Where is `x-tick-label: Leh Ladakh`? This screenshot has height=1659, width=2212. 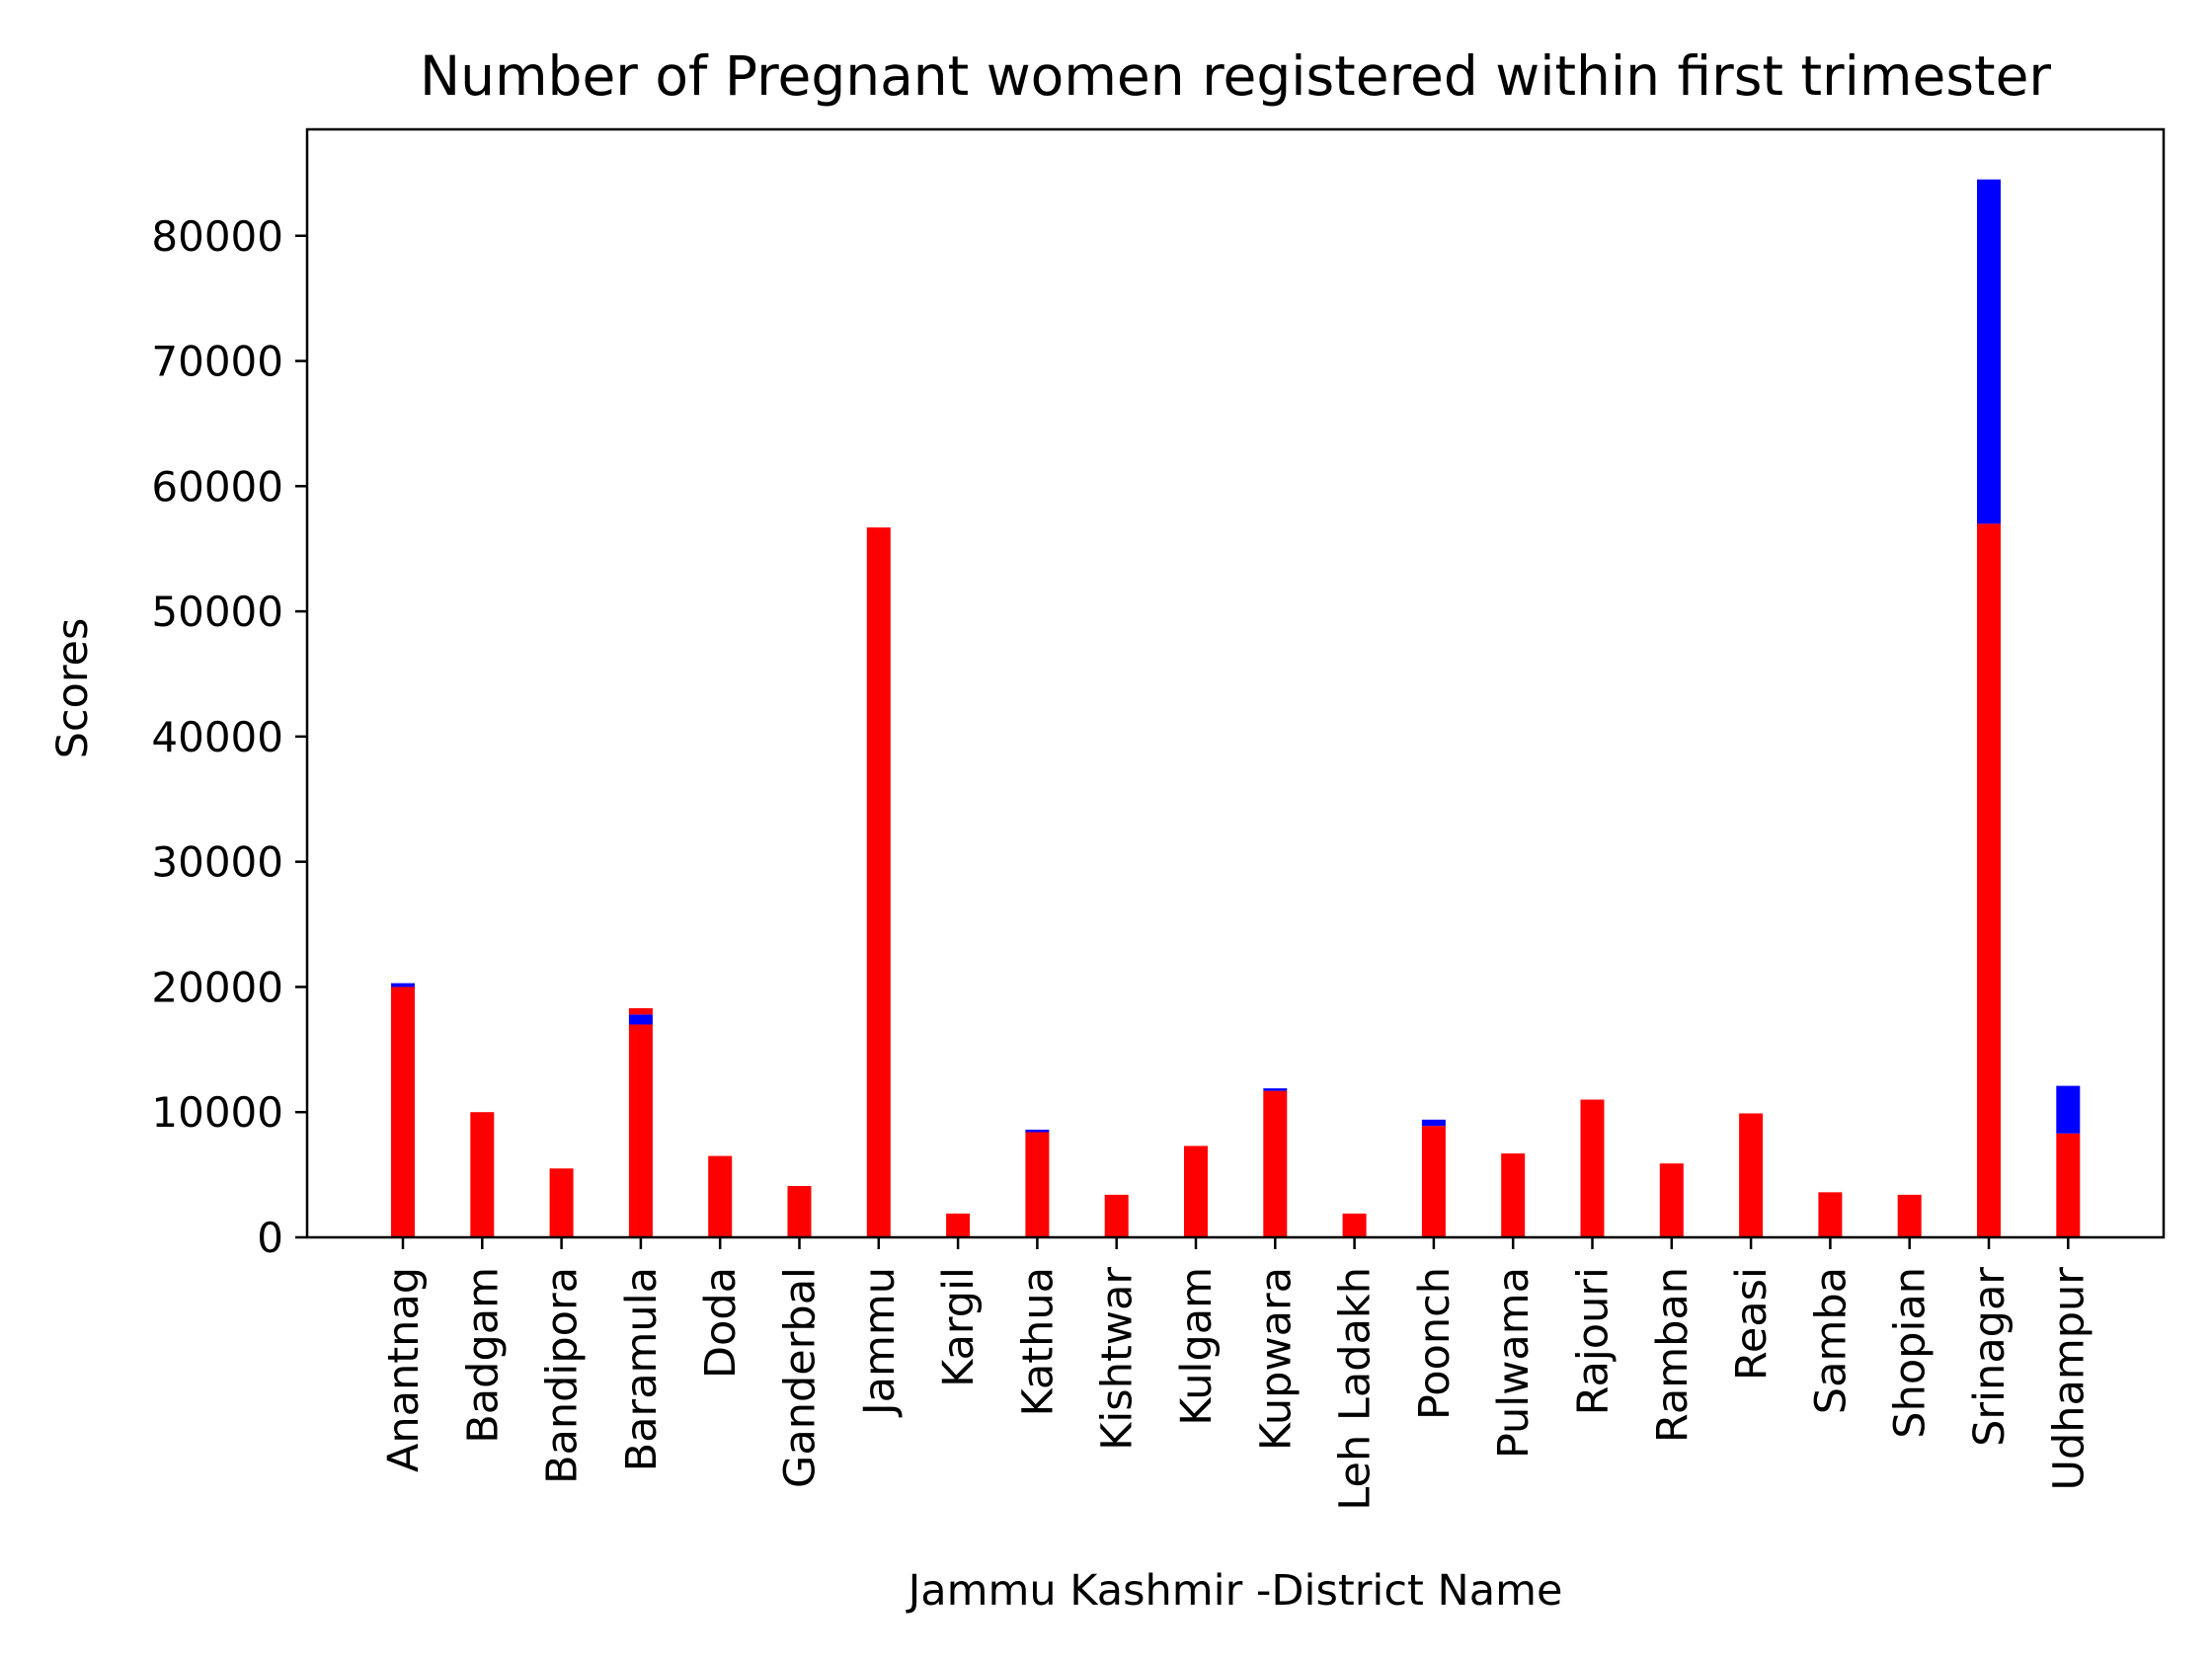 x-tick-label: Leh Ladakh is located at coordinates (1356, 1389).